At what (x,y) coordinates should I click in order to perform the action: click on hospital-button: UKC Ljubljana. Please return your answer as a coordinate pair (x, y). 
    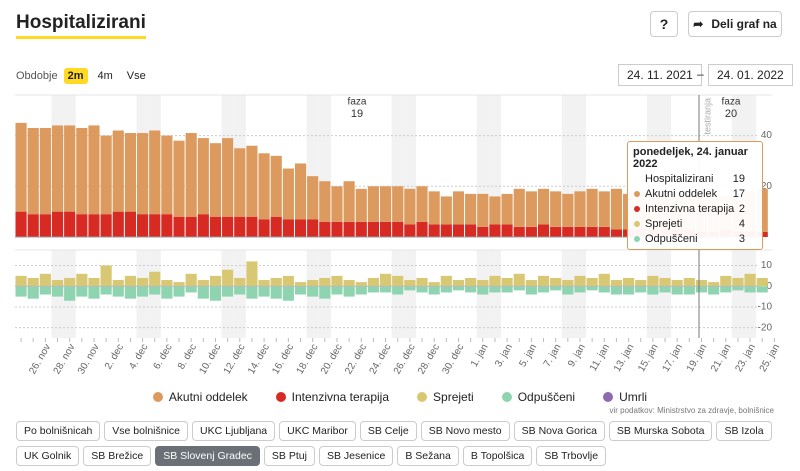
    Looking at the image, I should click on (234, 431).